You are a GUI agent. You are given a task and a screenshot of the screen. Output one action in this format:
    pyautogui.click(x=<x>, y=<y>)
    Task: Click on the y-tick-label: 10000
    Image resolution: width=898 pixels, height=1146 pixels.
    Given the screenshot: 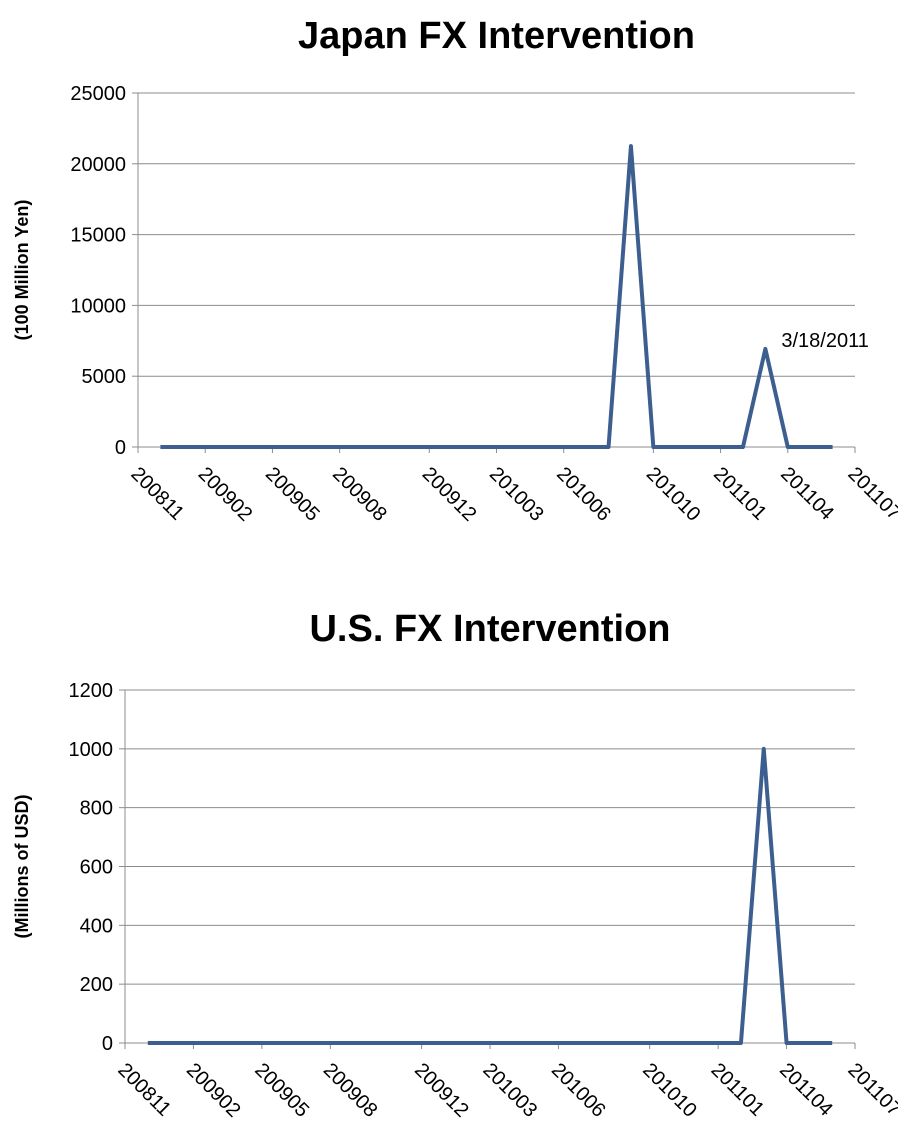 What is the action you would take?
    pyautogui.click(x=98, y=306)
    